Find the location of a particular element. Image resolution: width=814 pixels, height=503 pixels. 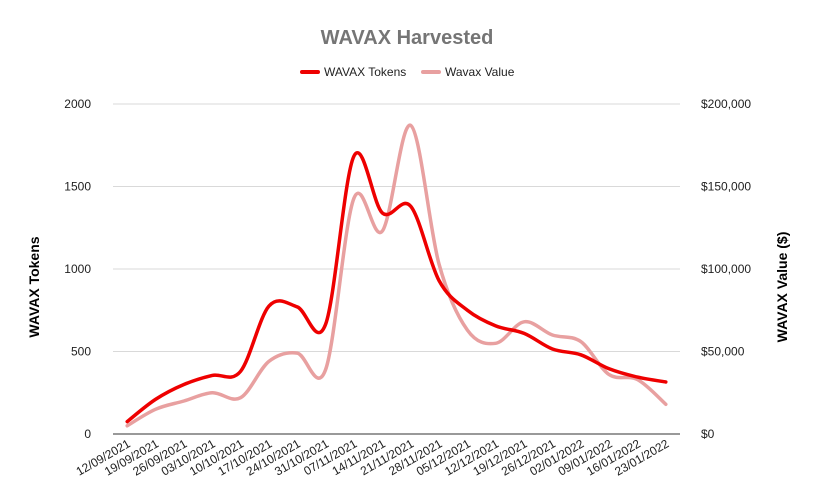

y-axis-right-title: WAVAX Value ($) is located at coordinates (782, 287).